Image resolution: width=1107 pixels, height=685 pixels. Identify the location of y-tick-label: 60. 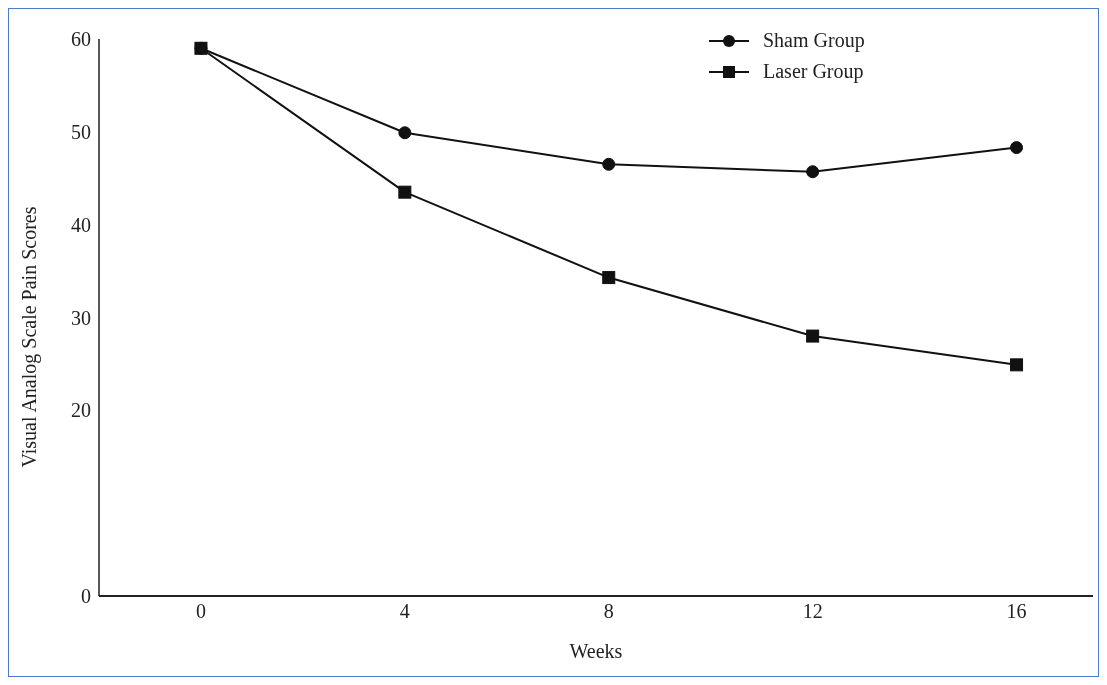
(81, 39).